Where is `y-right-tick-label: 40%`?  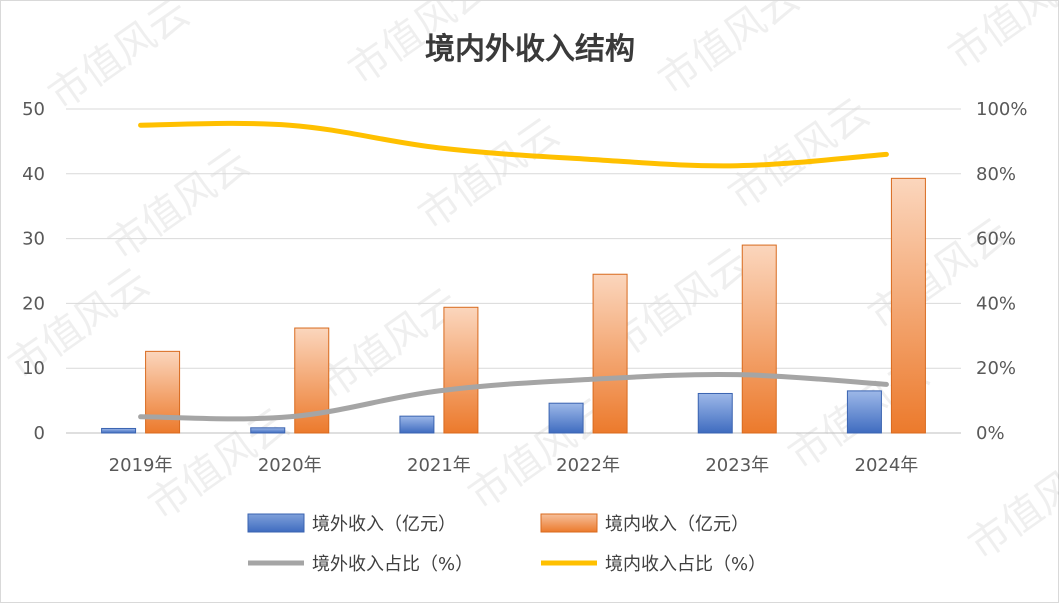 y-right-tick-label: 40% is located at coordinates (996, 303).